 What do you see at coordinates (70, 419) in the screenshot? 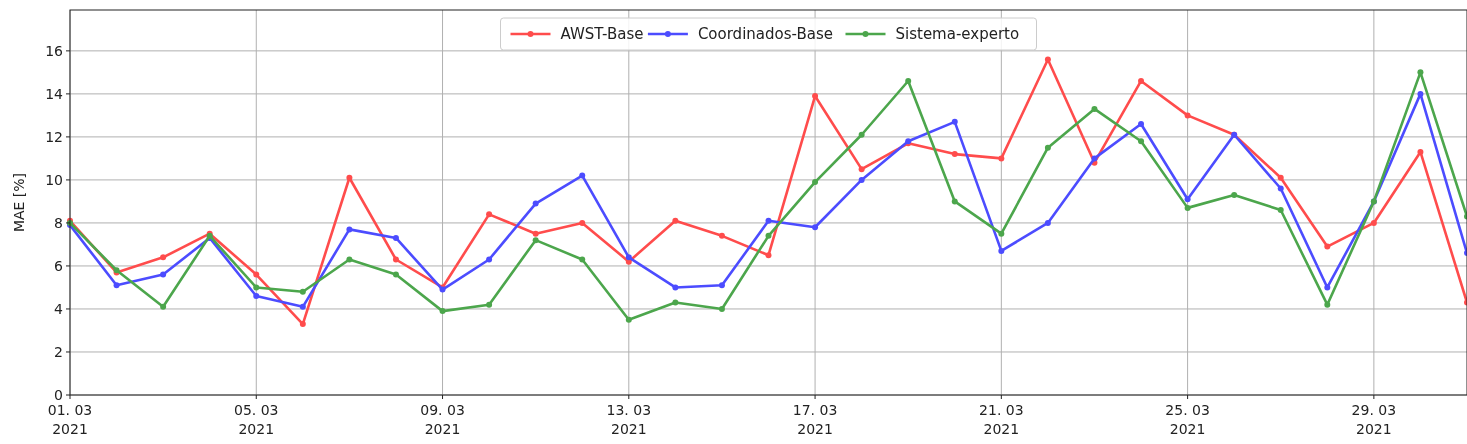
I see `x-tick-label: 01. 03 2021` at bounding box center [70, 419].